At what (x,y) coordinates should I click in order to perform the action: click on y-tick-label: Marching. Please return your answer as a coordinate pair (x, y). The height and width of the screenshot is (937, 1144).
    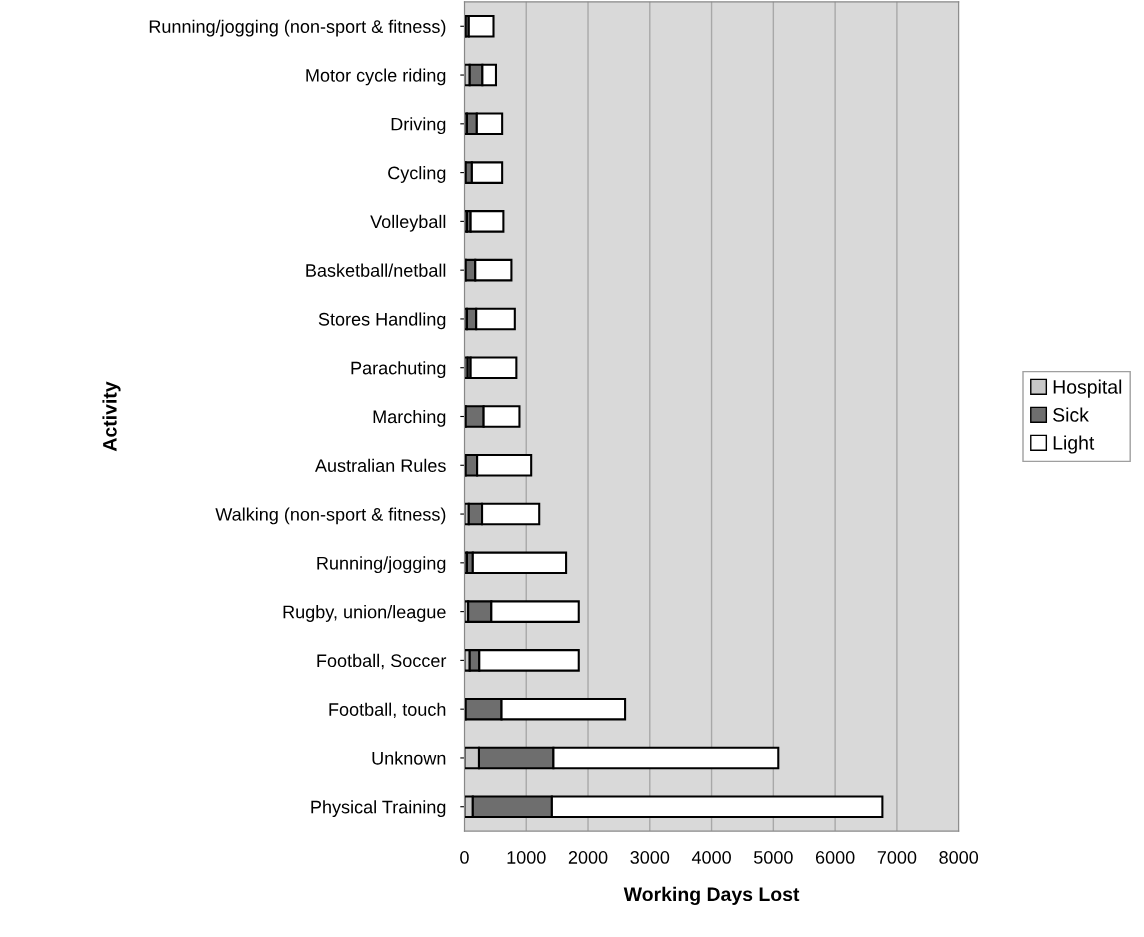
    Looking at the image, I should click on (409, 418).